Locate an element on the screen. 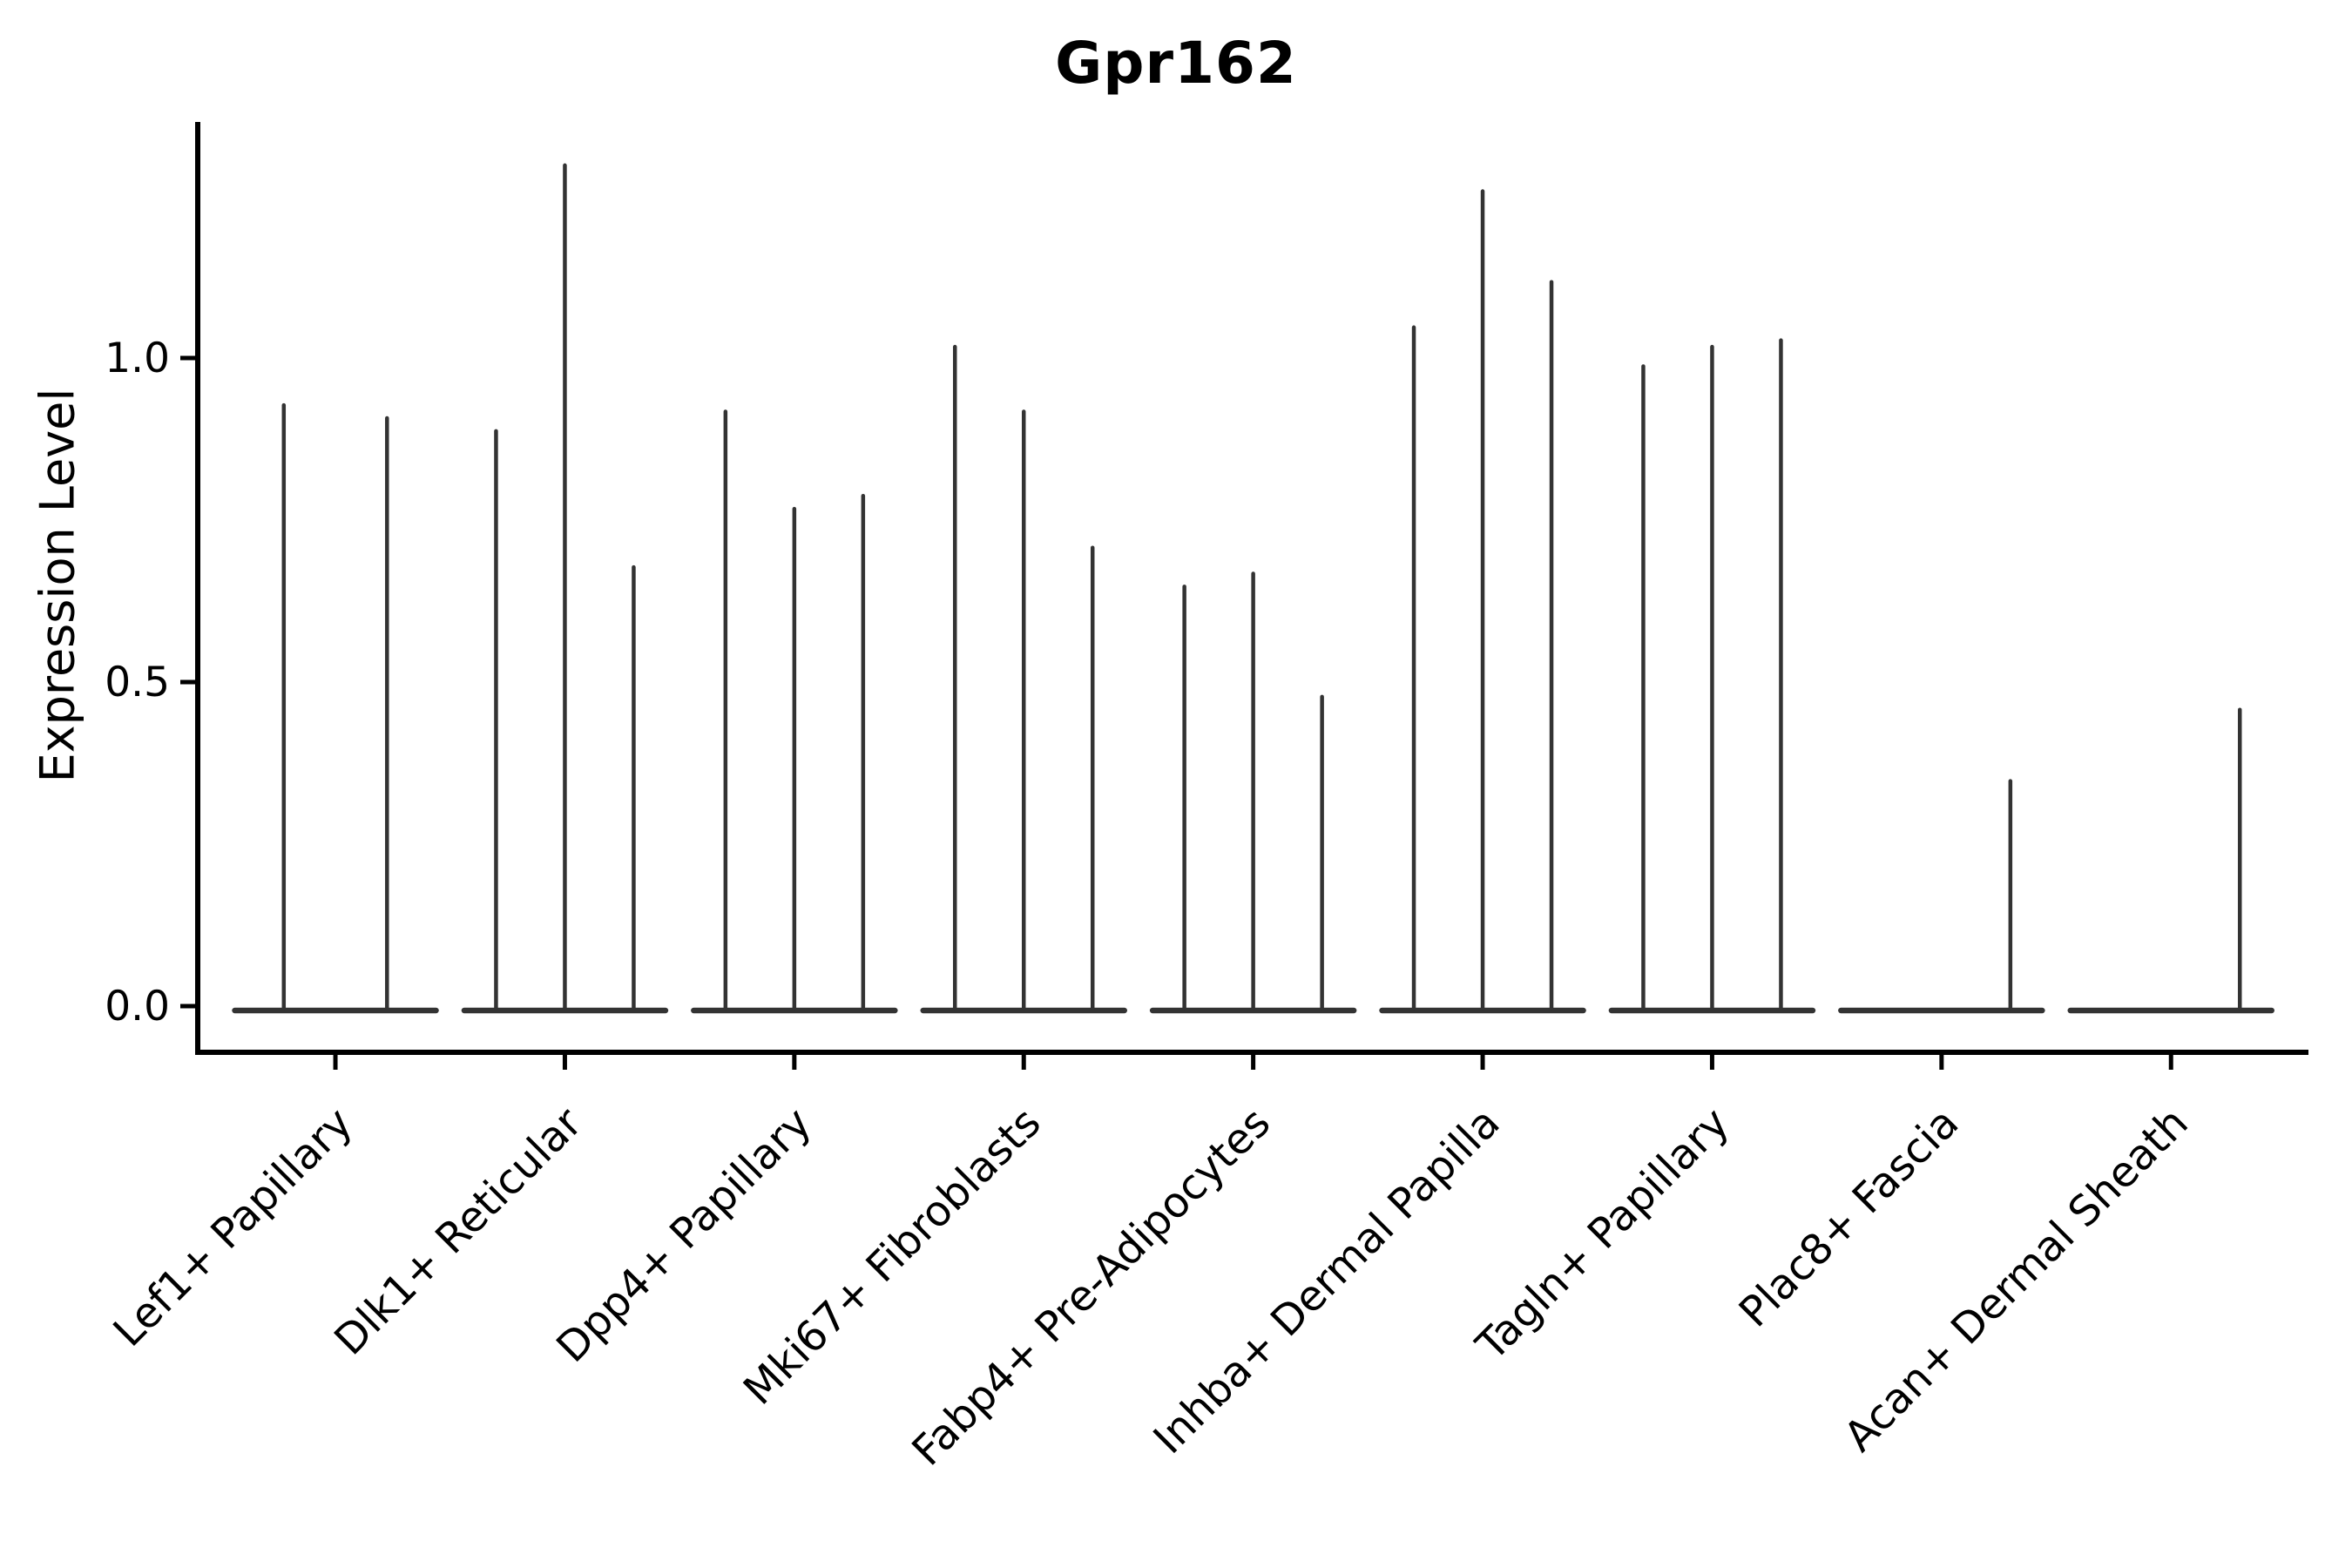 This screenshot has width=2352, height=1568. x-tick-label: Lef1+ Papillary is located at coordinates (233, 1227).